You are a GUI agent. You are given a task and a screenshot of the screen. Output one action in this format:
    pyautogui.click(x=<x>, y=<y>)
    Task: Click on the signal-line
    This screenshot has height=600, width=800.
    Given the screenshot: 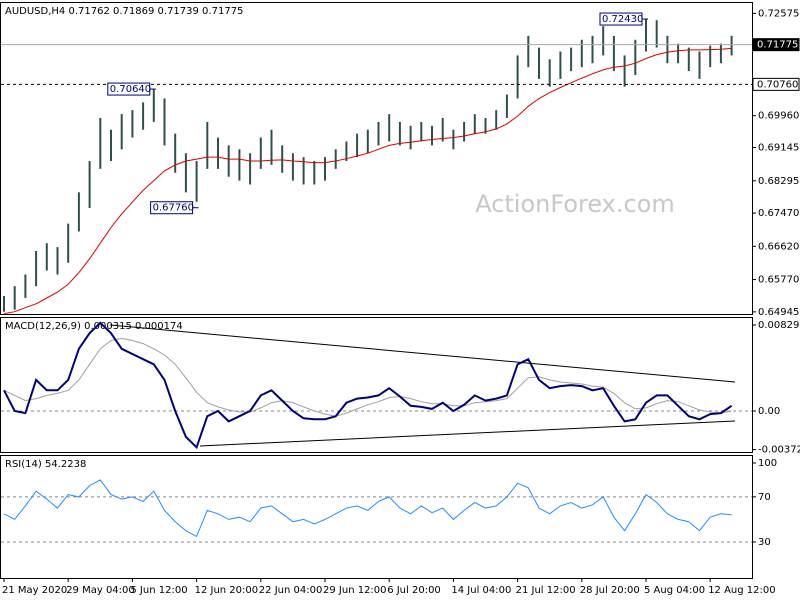 What is the action you would take?
    pyautogui.click(x=367, y=377)
    